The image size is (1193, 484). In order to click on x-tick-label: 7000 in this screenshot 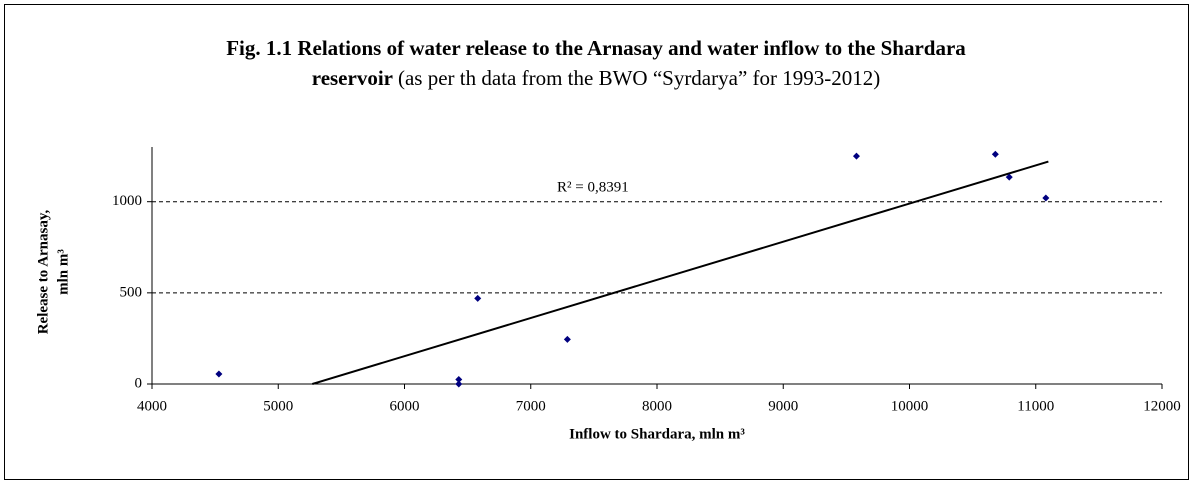, I will do `click(531, 406)`.